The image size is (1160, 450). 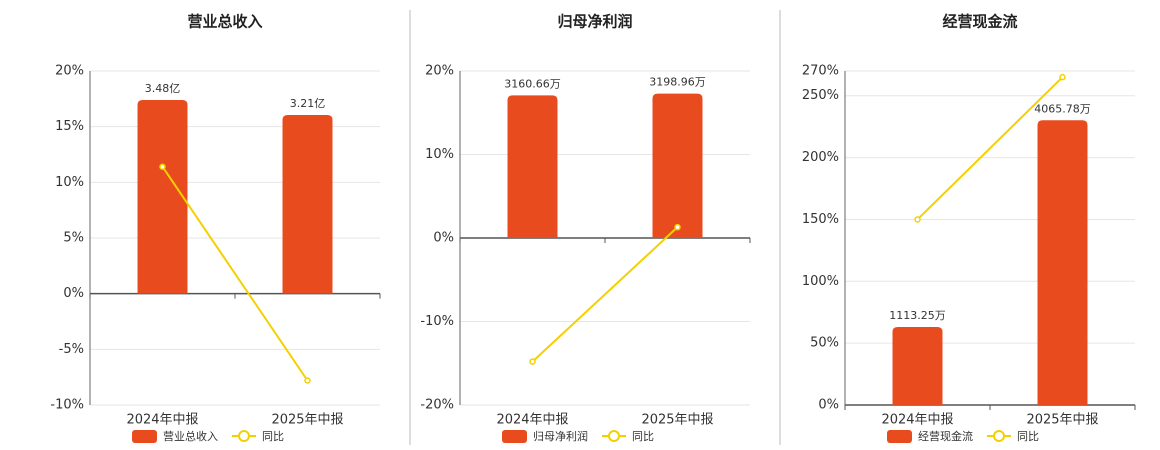 I want to click on y-tick-label: 15%, so click(x=69, y=126).